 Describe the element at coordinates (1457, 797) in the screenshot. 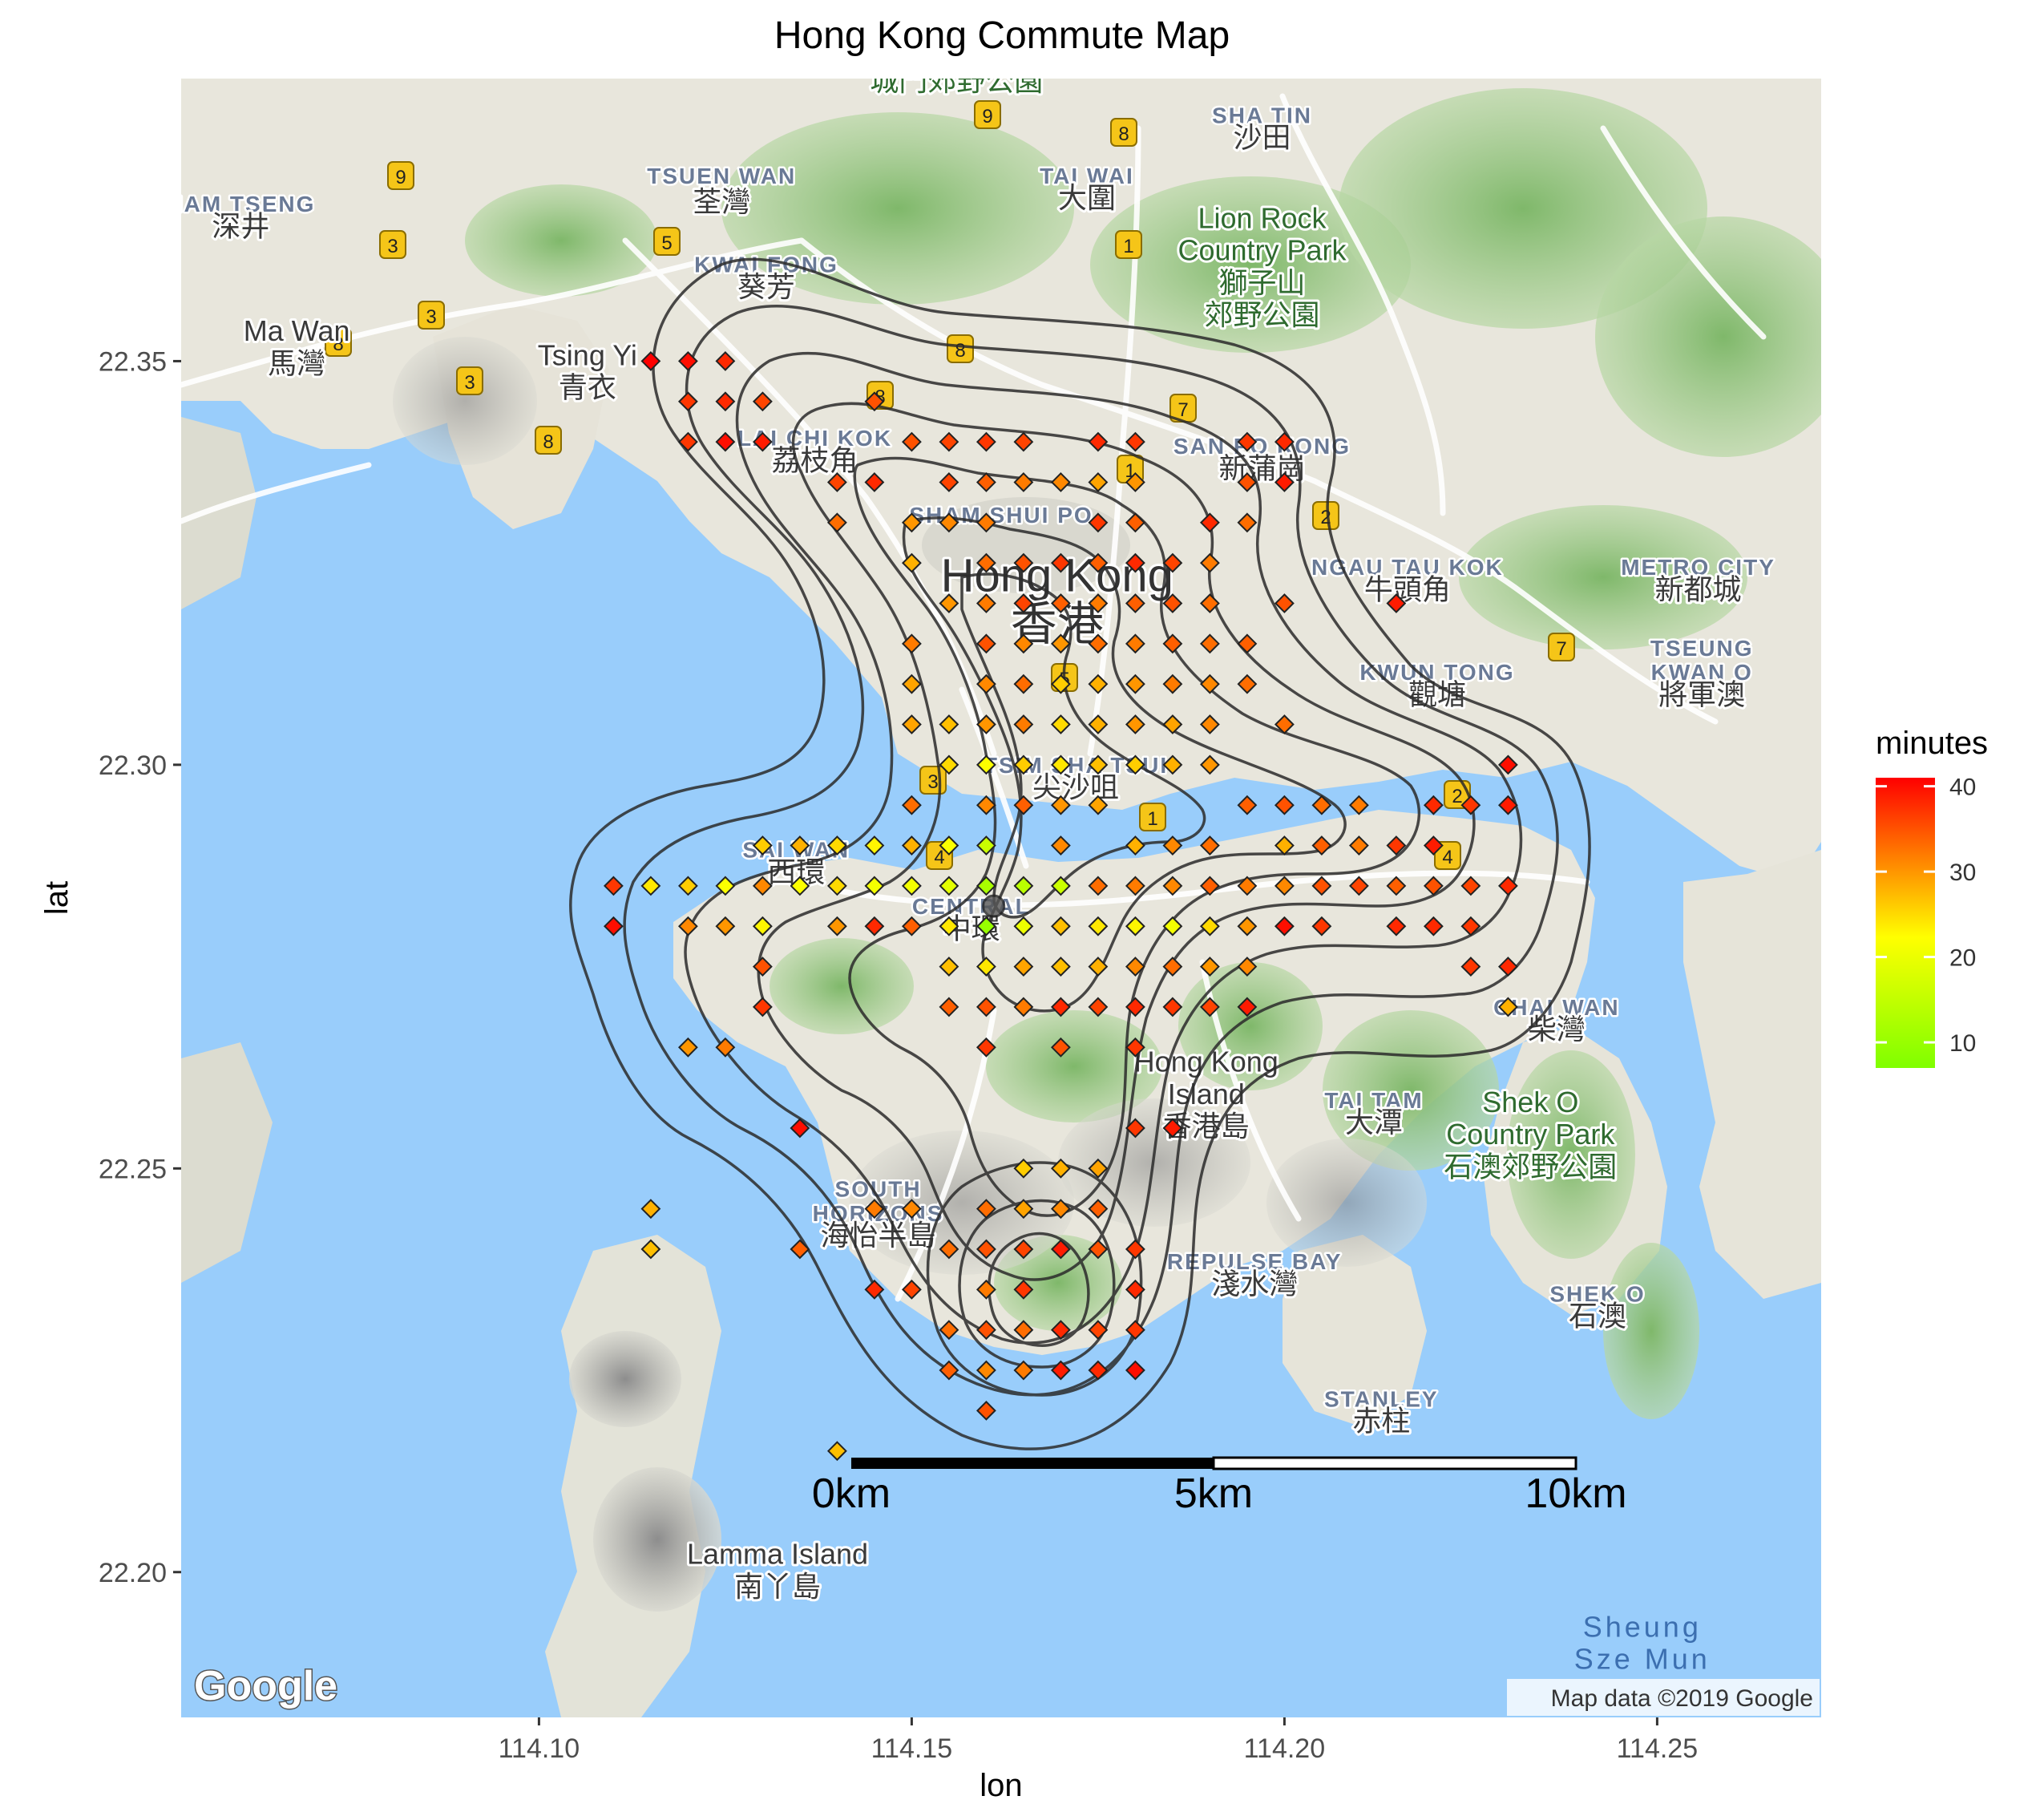

I see `svg-text: 2` at that location.